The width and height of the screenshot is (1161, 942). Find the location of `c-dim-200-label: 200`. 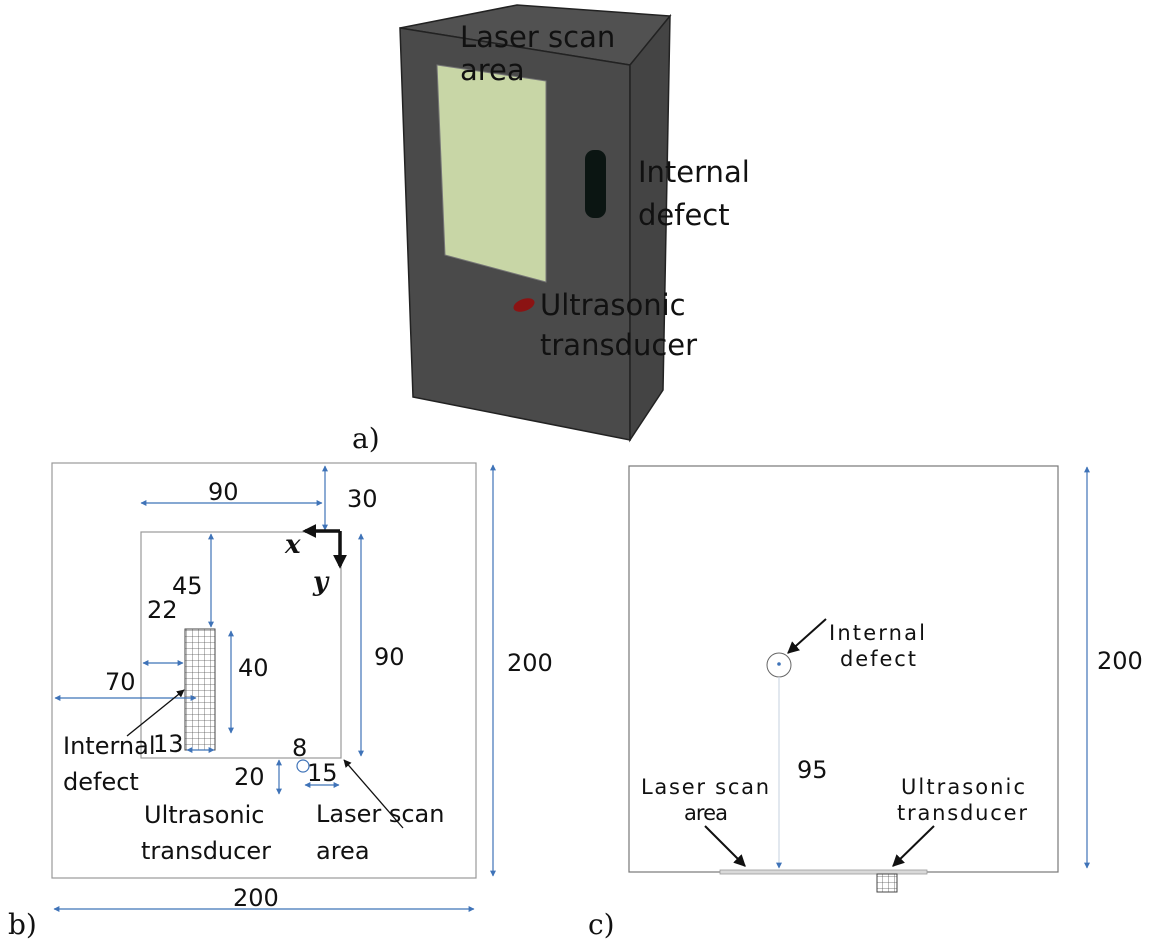

c-dim-200-label: 200 is located at coordinates (1120, 661).